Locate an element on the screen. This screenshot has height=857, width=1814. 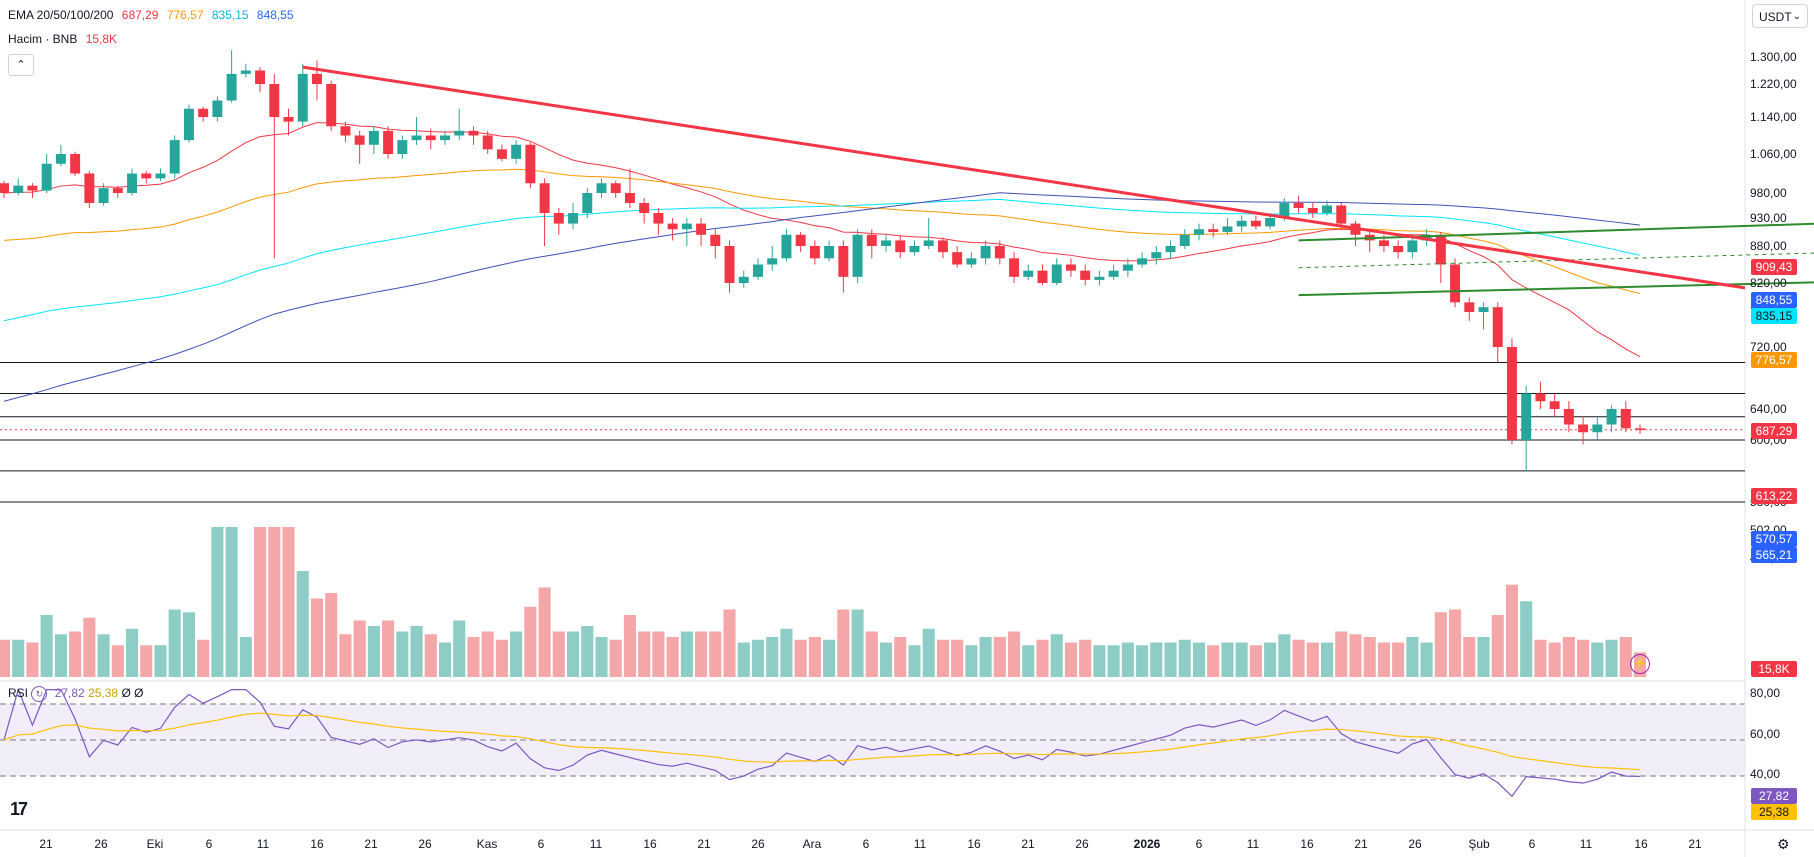
time-tick: 26 is located at coordinates (425, 844).